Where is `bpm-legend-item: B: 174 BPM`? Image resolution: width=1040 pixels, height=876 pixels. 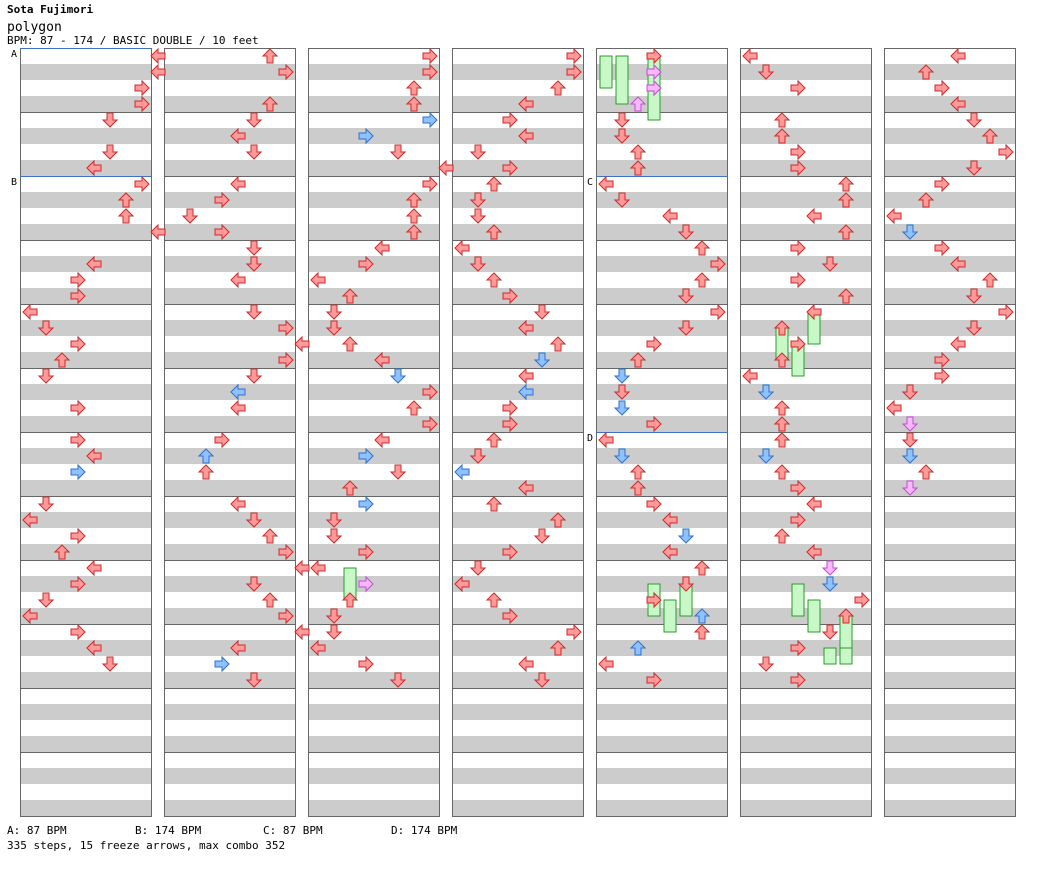
bpm-legend-item: B: 174 BPM is located at coordinates (168, 830).